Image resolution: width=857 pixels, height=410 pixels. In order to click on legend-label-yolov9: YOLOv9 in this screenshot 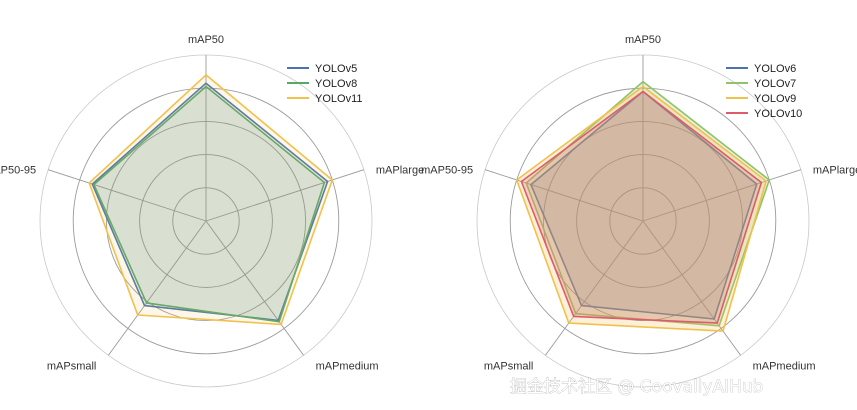, I will do `click(775, 99)`.